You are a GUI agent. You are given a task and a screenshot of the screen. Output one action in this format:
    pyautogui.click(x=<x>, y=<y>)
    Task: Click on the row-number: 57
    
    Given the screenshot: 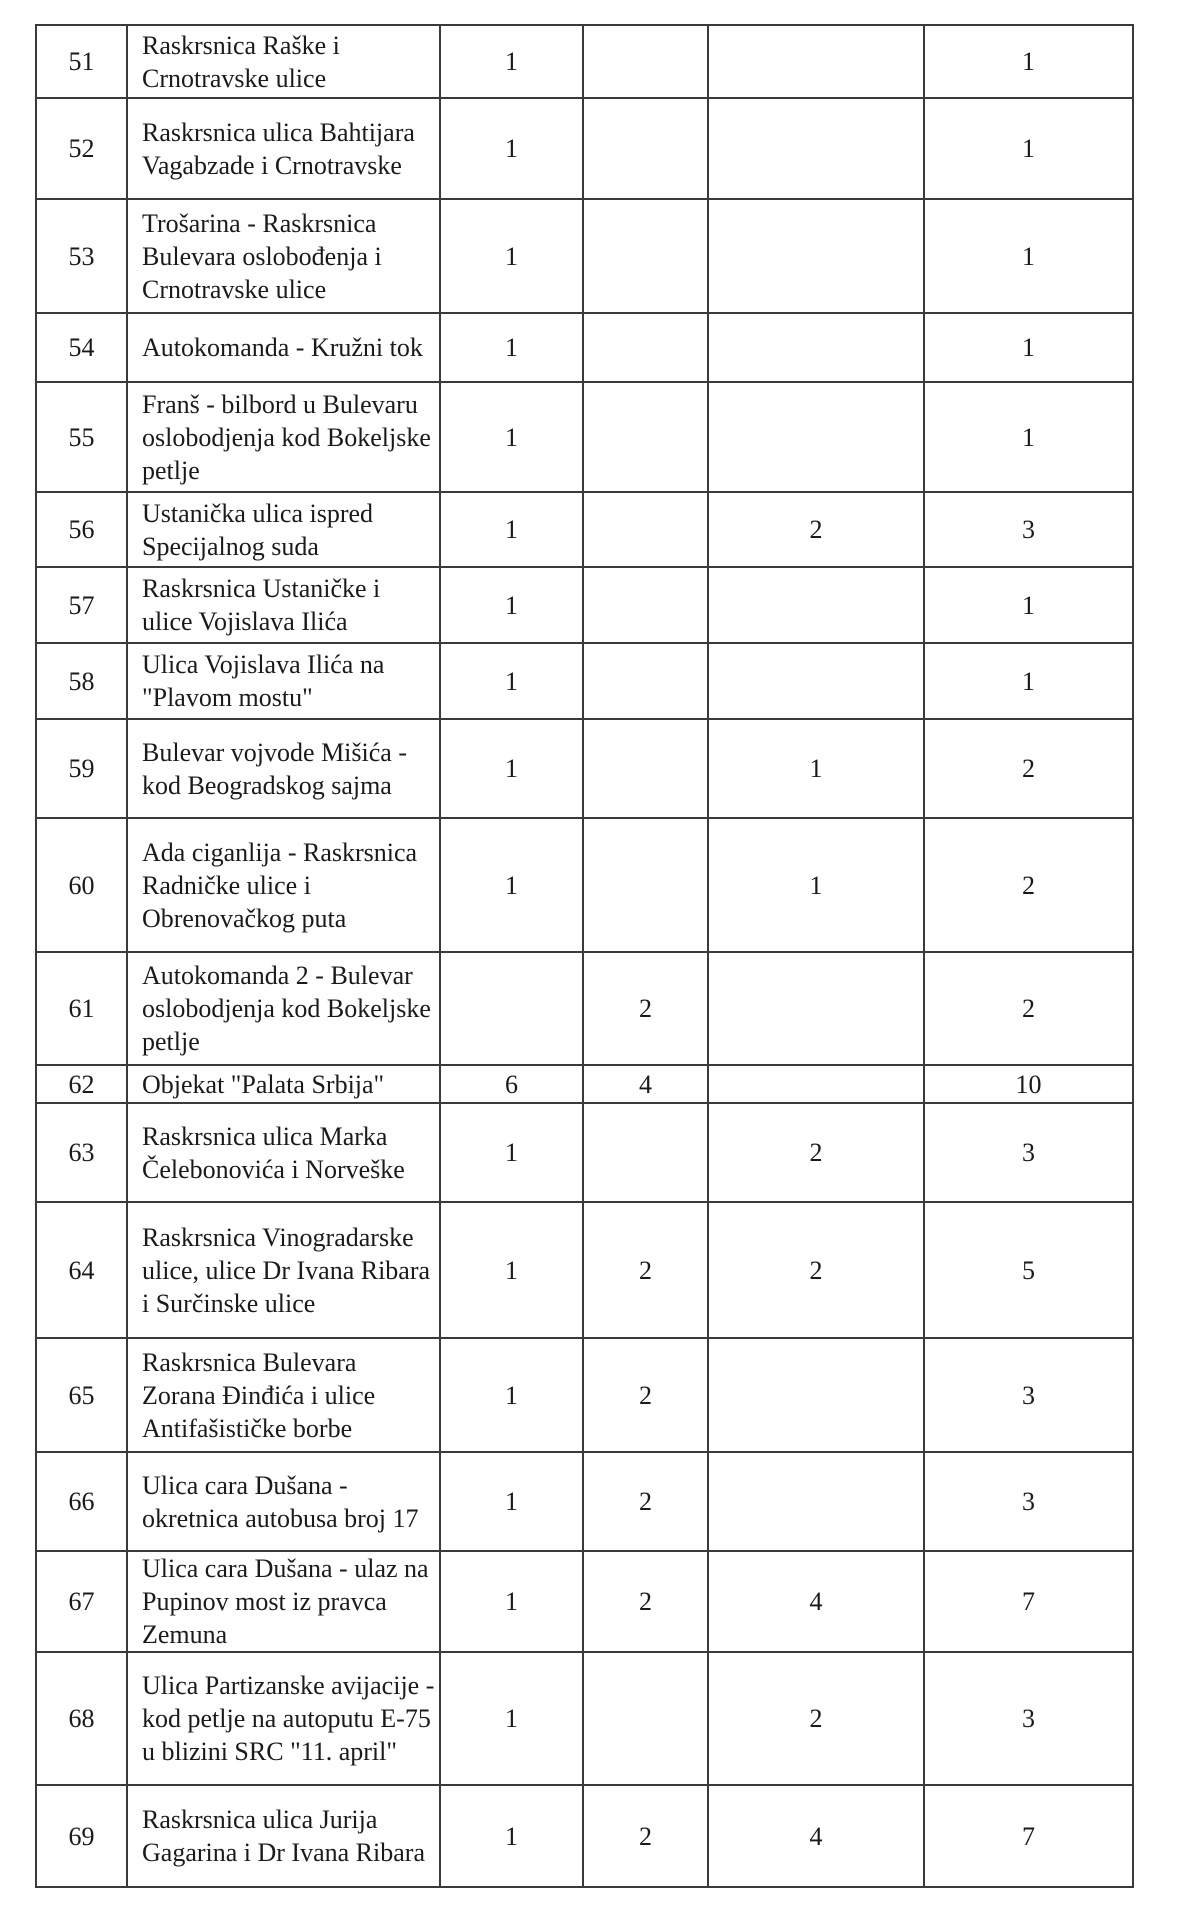 What is the action you would take?
    pyautogui.click(x=81, y=605)
    